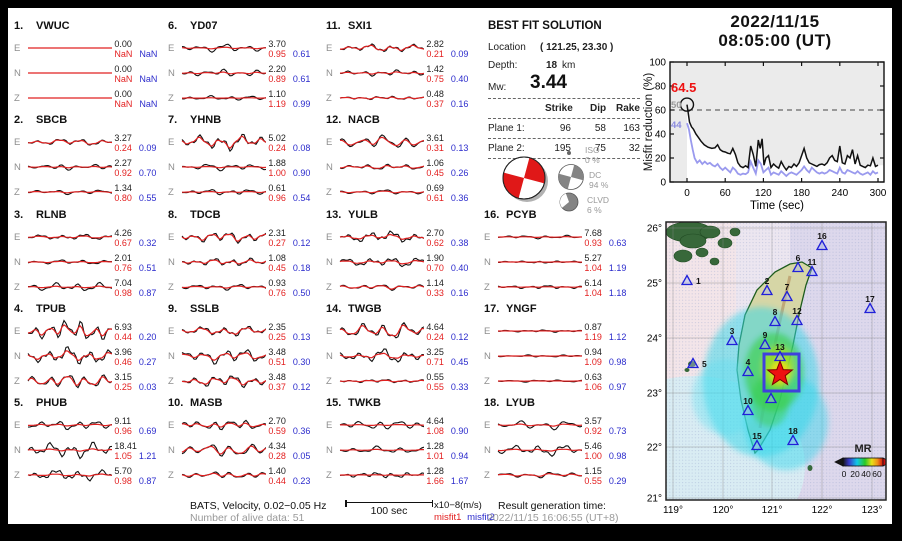 This screenshot has height=541, width=902. I want to click on component-row: Z 0.48 0.37 0.16, so click(402, 98).